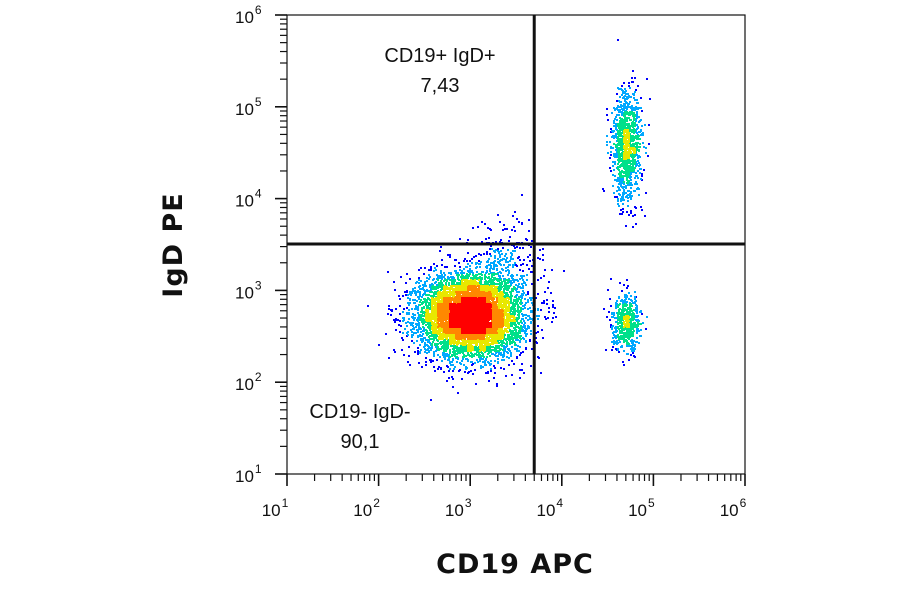  What do you see at coordinates (248, 290) in the screenshot?
I see `y-tick-label: 10³` at bounding box center [248, 290].